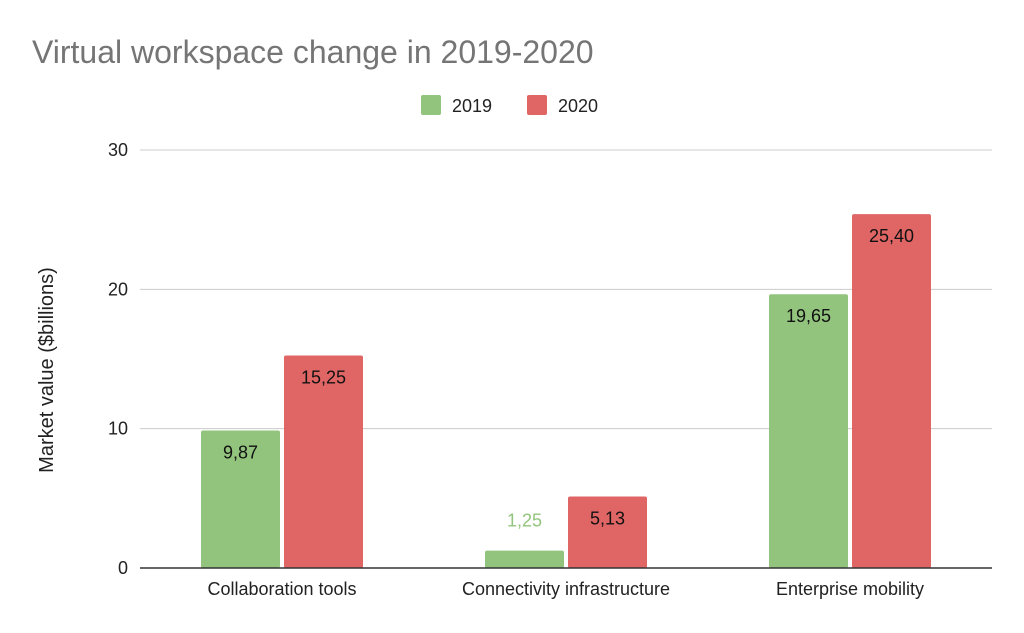 Image resolution: width=1024 pixels, height=633 pixels. Describe the element at coordinates (118, 429) in the screenshot. I see `y-tick-label: 10` at that location.